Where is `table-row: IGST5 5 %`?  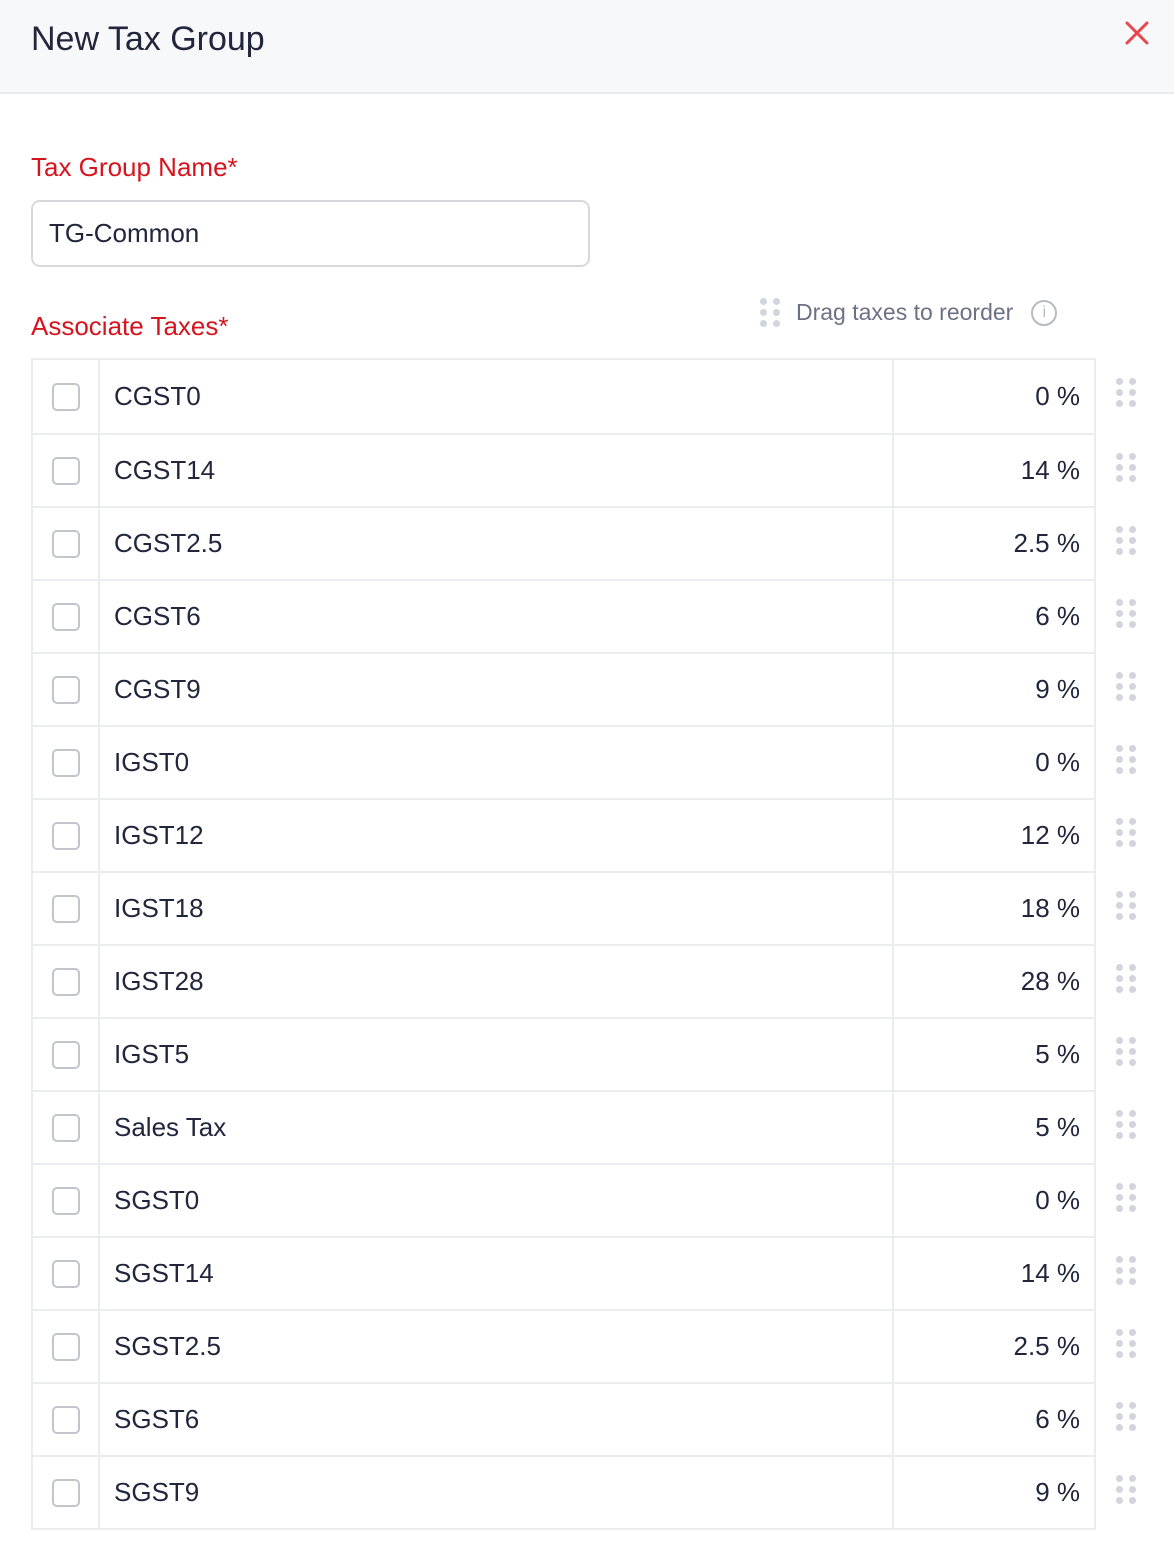 table-row: IGST5 5 % is located at coordinates (584, 1053).